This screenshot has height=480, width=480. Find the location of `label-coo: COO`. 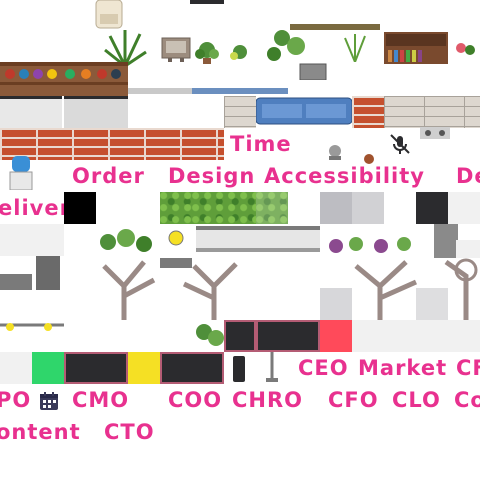

label-coo: COO is located at coordinates (195, 400).